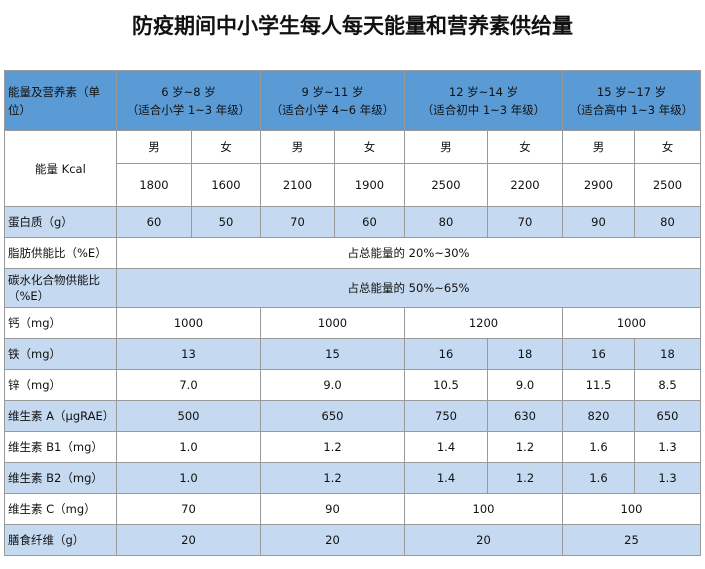 This screenshot has width=705, height=569. What do you see at coordinates (352, 354) in the screenshot?
I see `data-row: 铁（mg） 13 15 16 18 16 18` at bounding box center [352, 354].